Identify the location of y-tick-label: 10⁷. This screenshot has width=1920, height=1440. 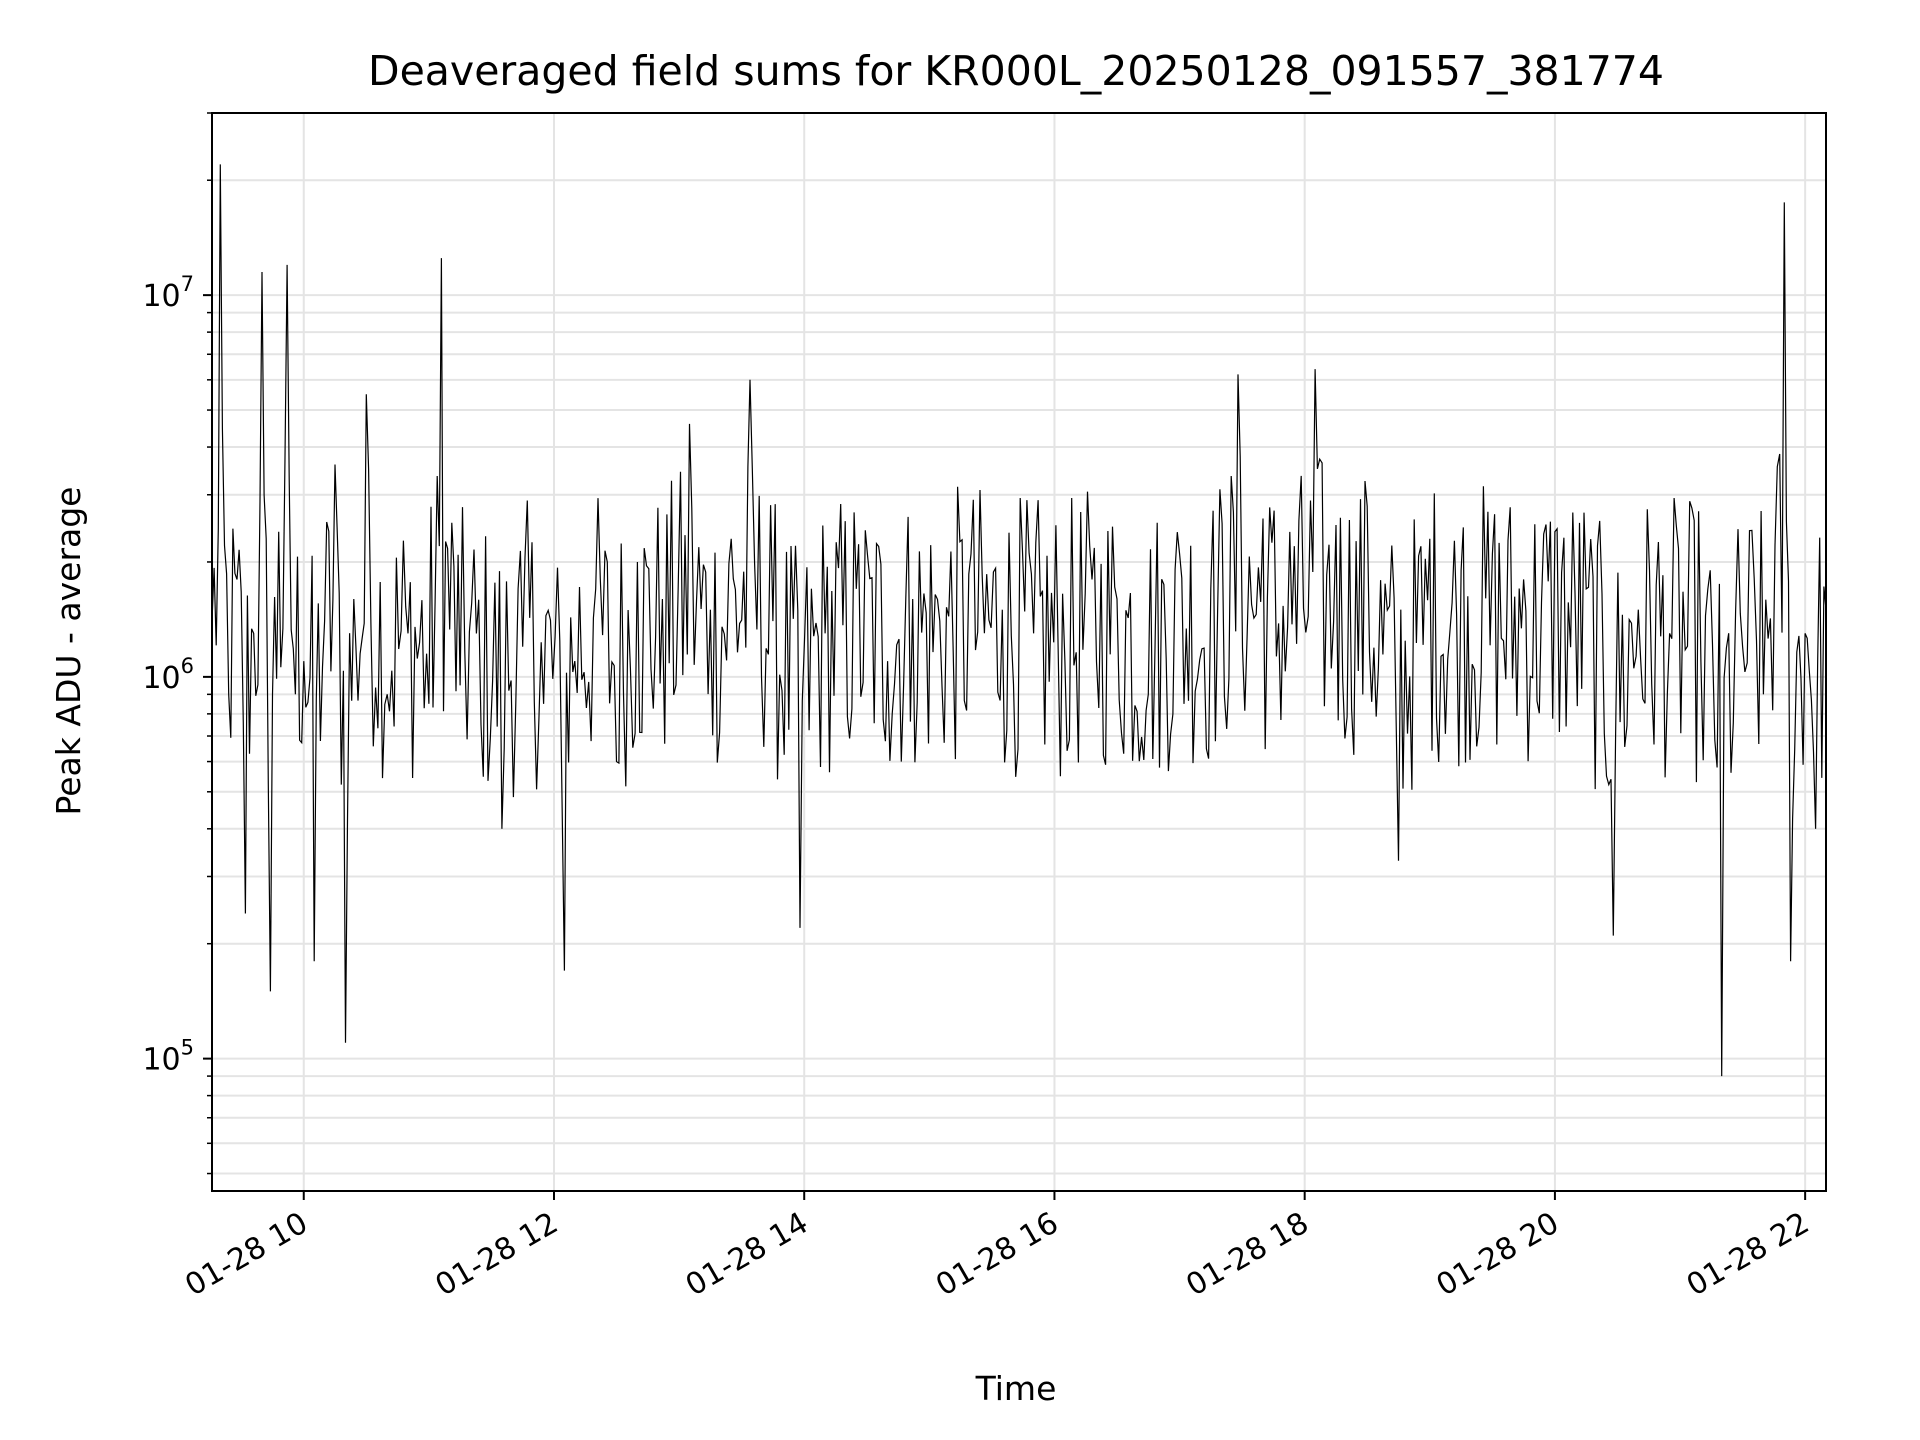
(168, 293).